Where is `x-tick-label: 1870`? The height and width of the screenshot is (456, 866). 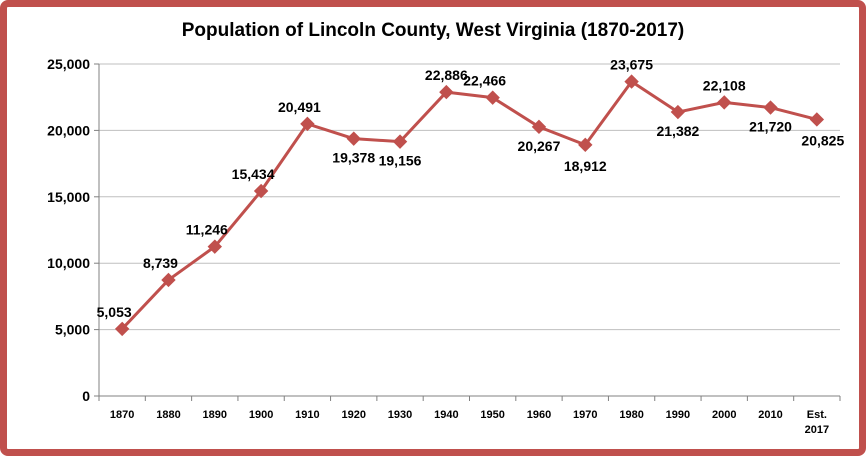
x-tick-label: 1870 is located at coordinates (122, 415).